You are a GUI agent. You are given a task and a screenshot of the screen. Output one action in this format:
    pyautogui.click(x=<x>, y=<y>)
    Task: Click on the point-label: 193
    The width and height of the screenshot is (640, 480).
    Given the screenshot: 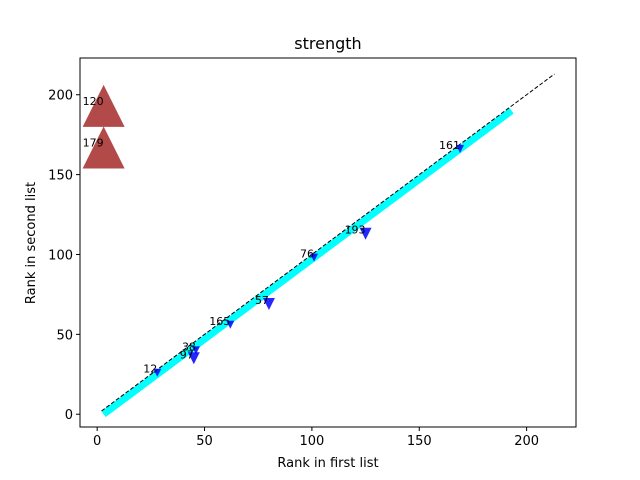 What is the action you would take?
    pyautogui.click(x=355, y=230)
    